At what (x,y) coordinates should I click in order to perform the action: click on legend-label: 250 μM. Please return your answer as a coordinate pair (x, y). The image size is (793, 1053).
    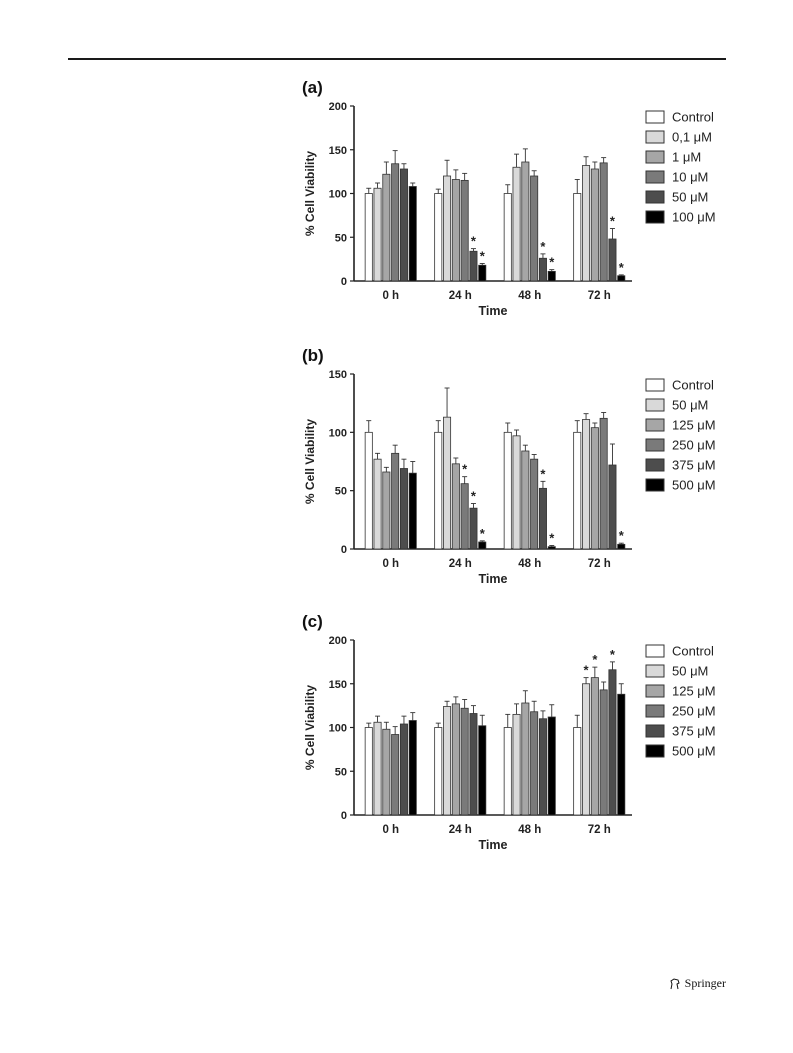
    Looking at the image, I should click on (694, 445).